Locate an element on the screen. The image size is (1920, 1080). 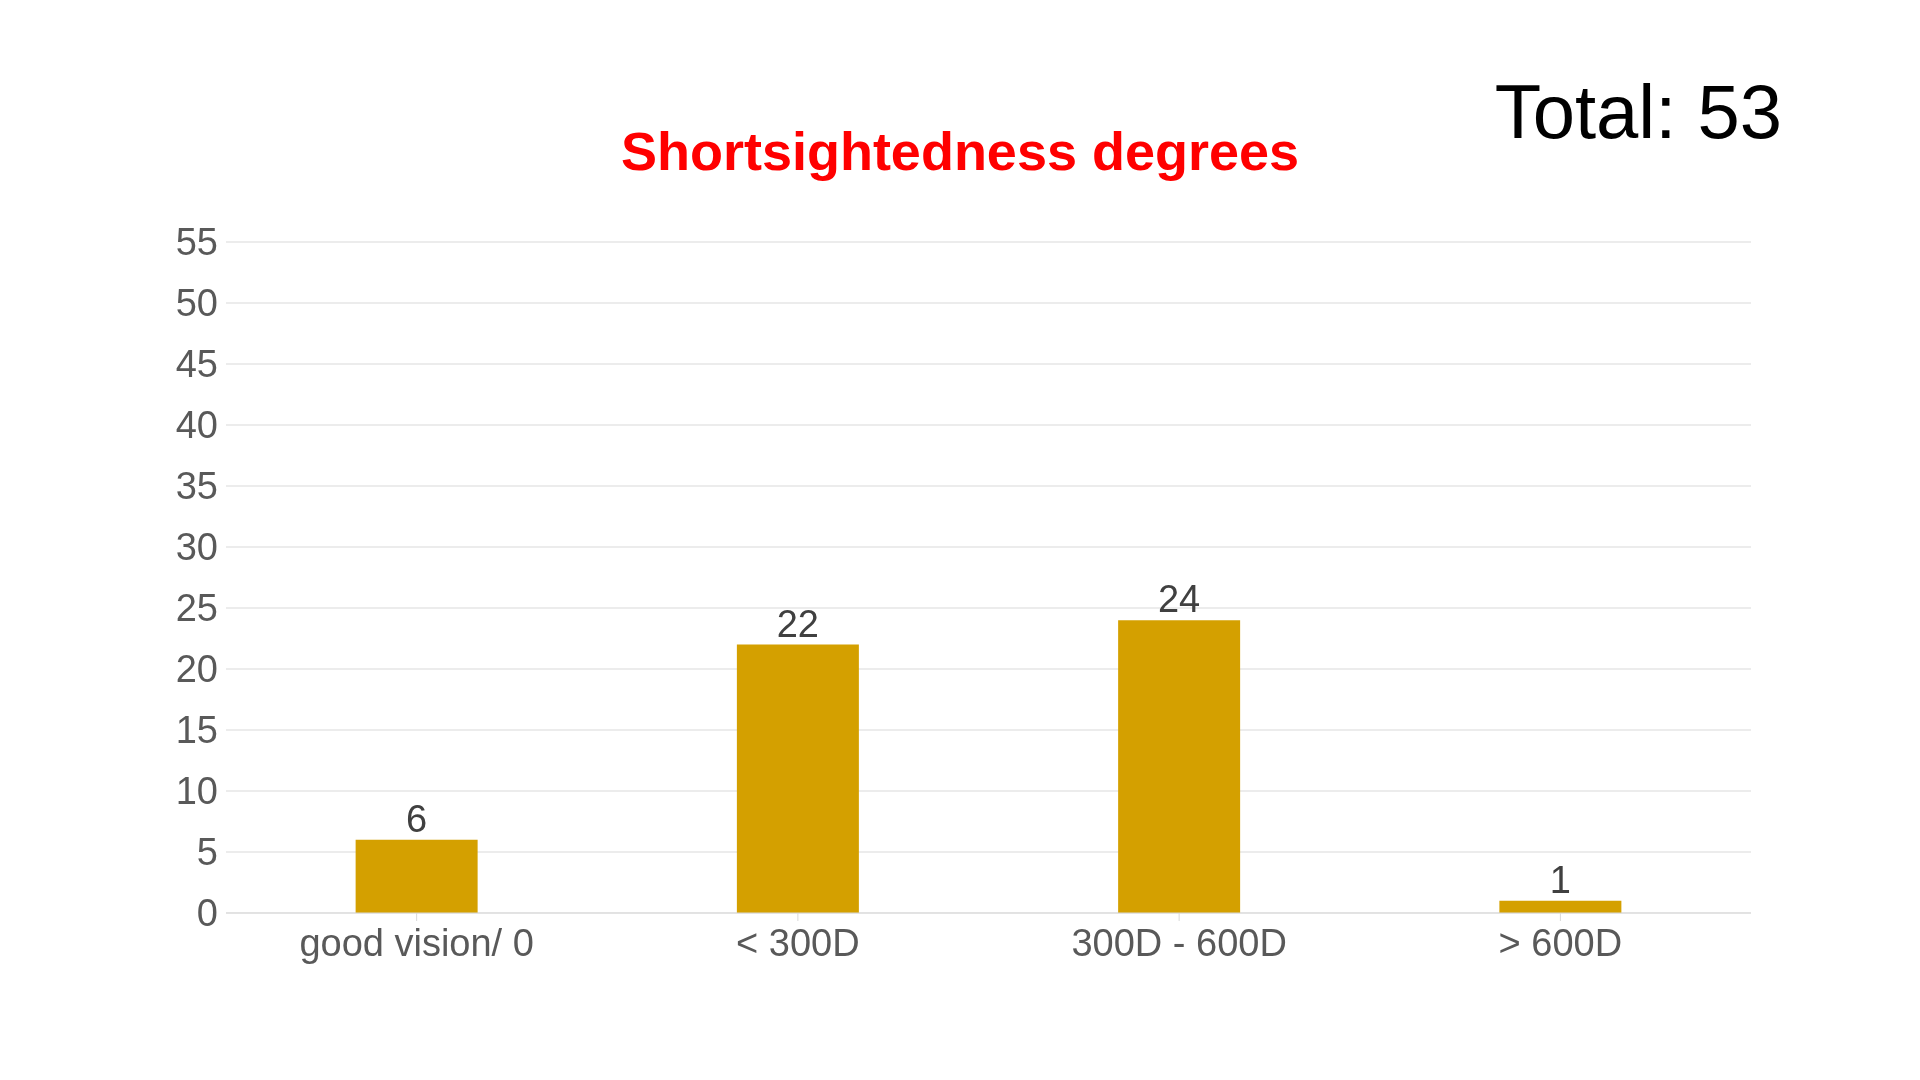
data-label: 24 is located at coordinates (1179, 599).